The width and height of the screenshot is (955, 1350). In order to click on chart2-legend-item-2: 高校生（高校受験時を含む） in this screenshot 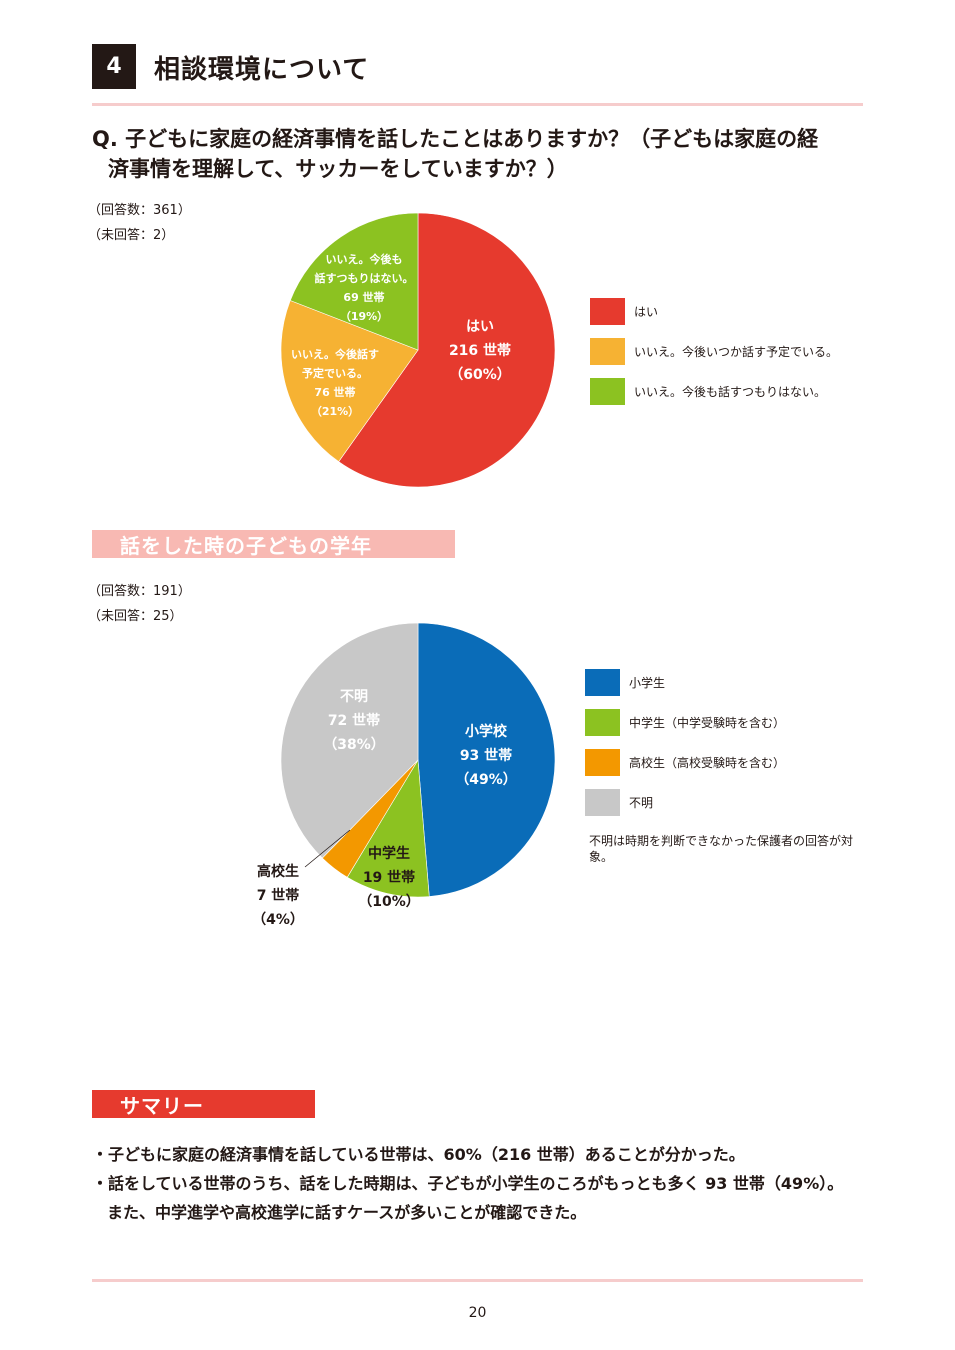, I will do `click(685, 762)`.